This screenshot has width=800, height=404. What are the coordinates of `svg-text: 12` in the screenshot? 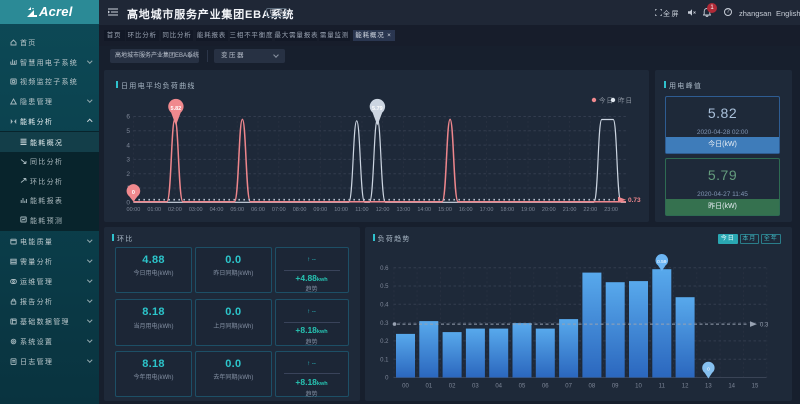 It's located at (684, 387).